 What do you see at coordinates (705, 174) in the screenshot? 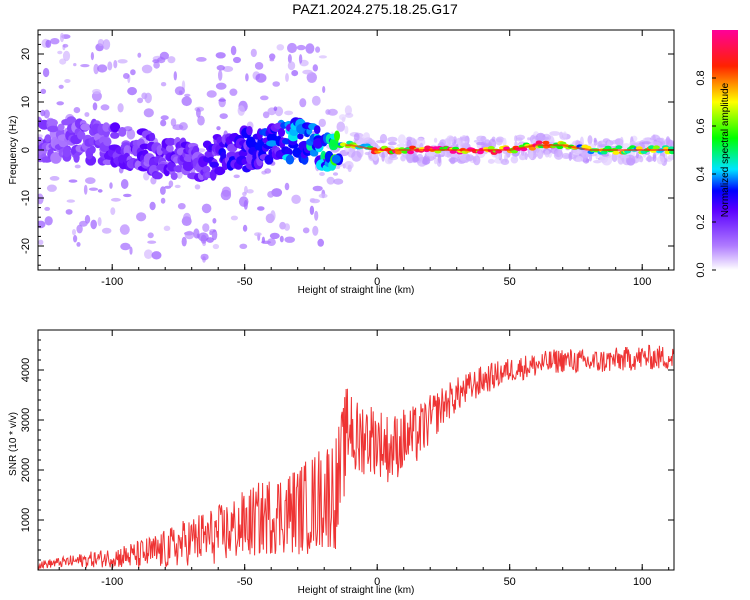
I see `colorbar-ticks: 0.0 0.2 0.4 0.6 0.8` at bounding box center [705, 174].